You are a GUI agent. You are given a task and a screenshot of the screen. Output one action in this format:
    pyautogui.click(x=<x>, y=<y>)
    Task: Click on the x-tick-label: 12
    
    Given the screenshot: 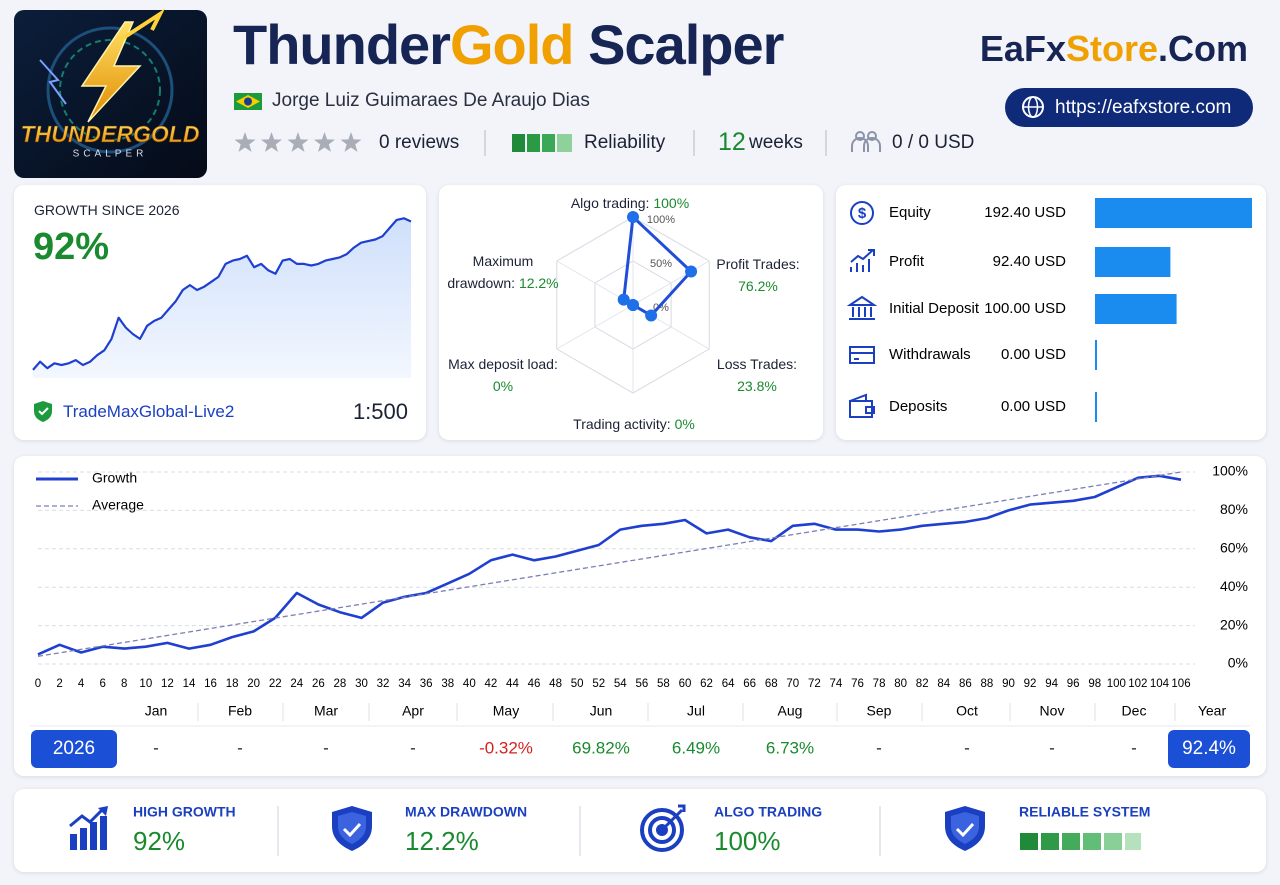 What is the action you would take?
    pyautogui.click(x=167, y=684)
    